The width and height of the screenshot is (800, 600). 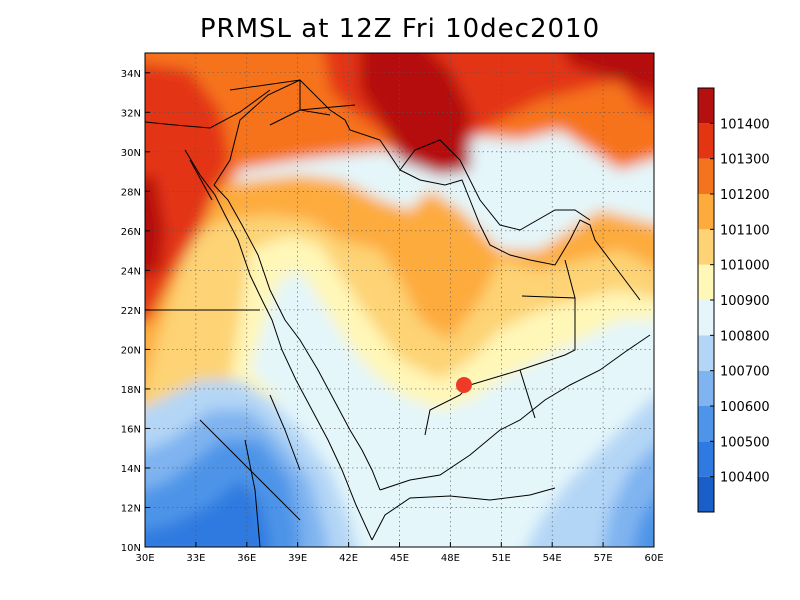 I want to click on colorbar-label: 101100, so click(x=745, y=230).